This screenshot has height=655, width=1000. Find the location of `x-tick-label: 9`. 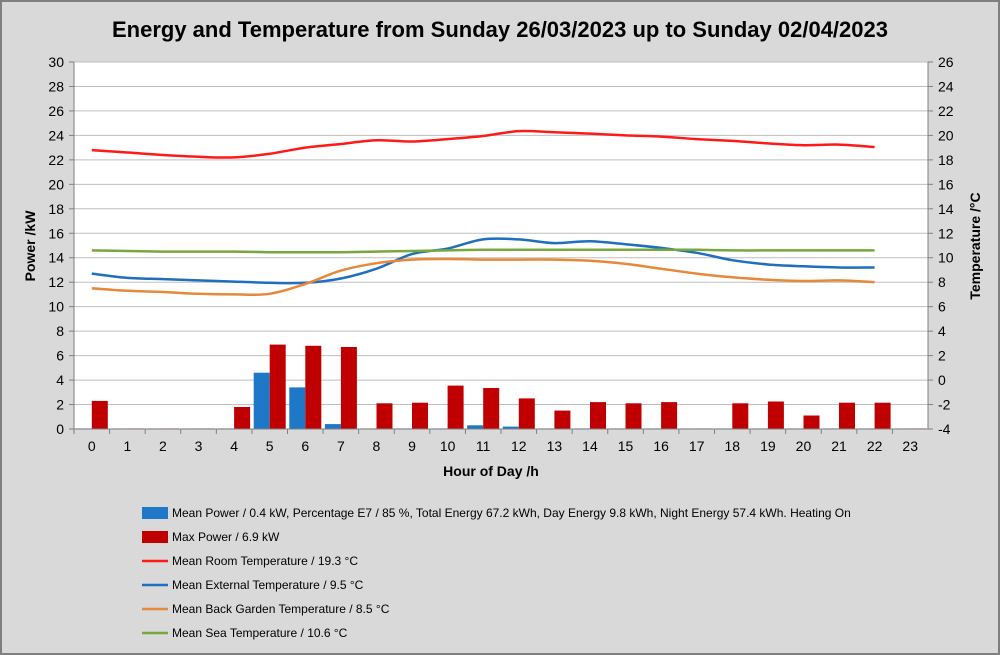

x-tick-label: 9 is located at coordinates (412, 446).